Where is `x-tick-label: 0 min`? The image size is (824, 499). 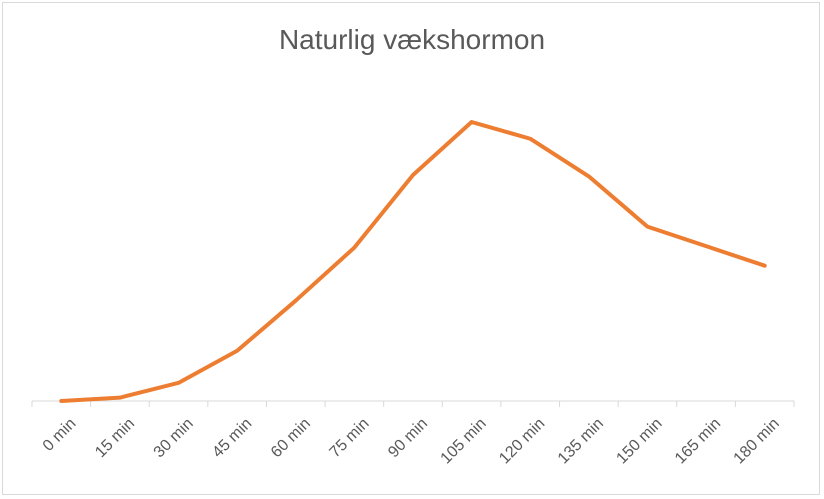 x-tick-label: 0 min is located at coordinates (60, 435).